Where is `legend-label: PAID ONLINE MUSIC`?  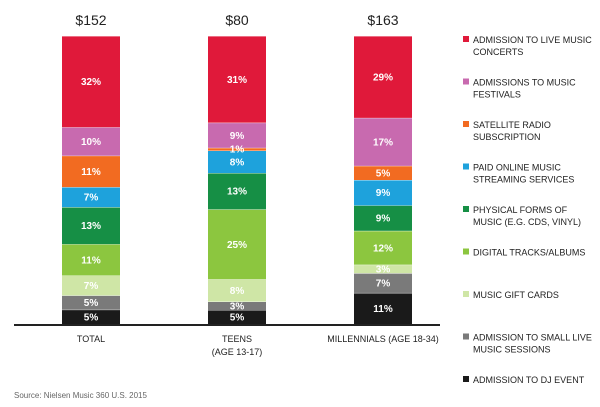 legend-label: PAID ONLINE MUSIC is located at coordinates (517, 168).